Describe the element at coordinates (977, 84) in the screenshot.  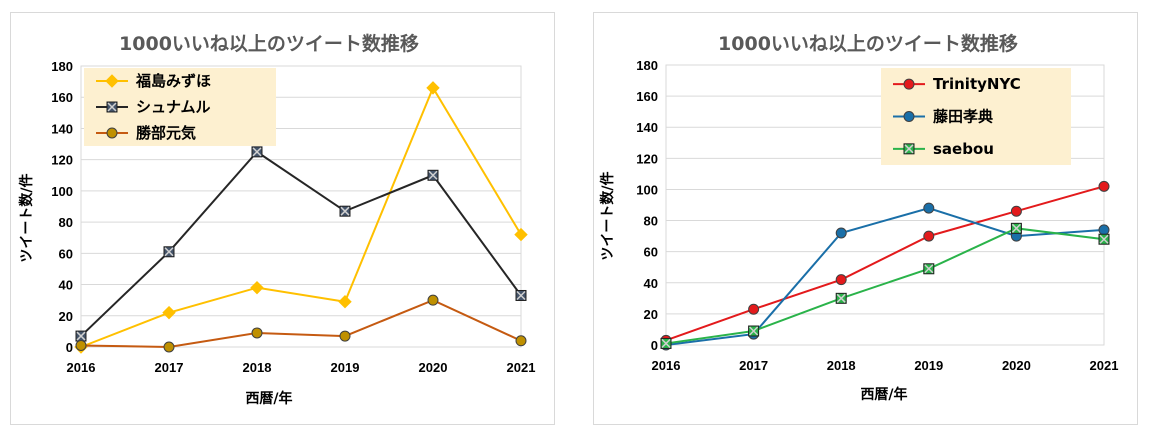
I see `legend-label: TrinityNYC` at that location.